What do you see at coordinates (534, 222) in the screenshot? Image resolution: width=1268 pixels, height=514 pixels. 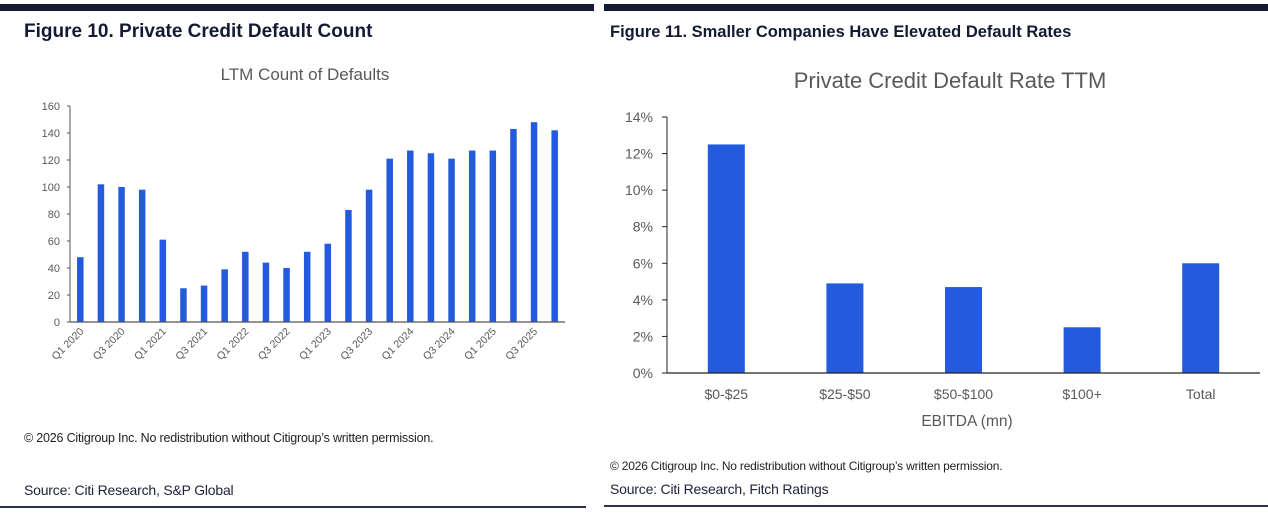 I see `bar-q3-2025` at bounding box center [534, 222].